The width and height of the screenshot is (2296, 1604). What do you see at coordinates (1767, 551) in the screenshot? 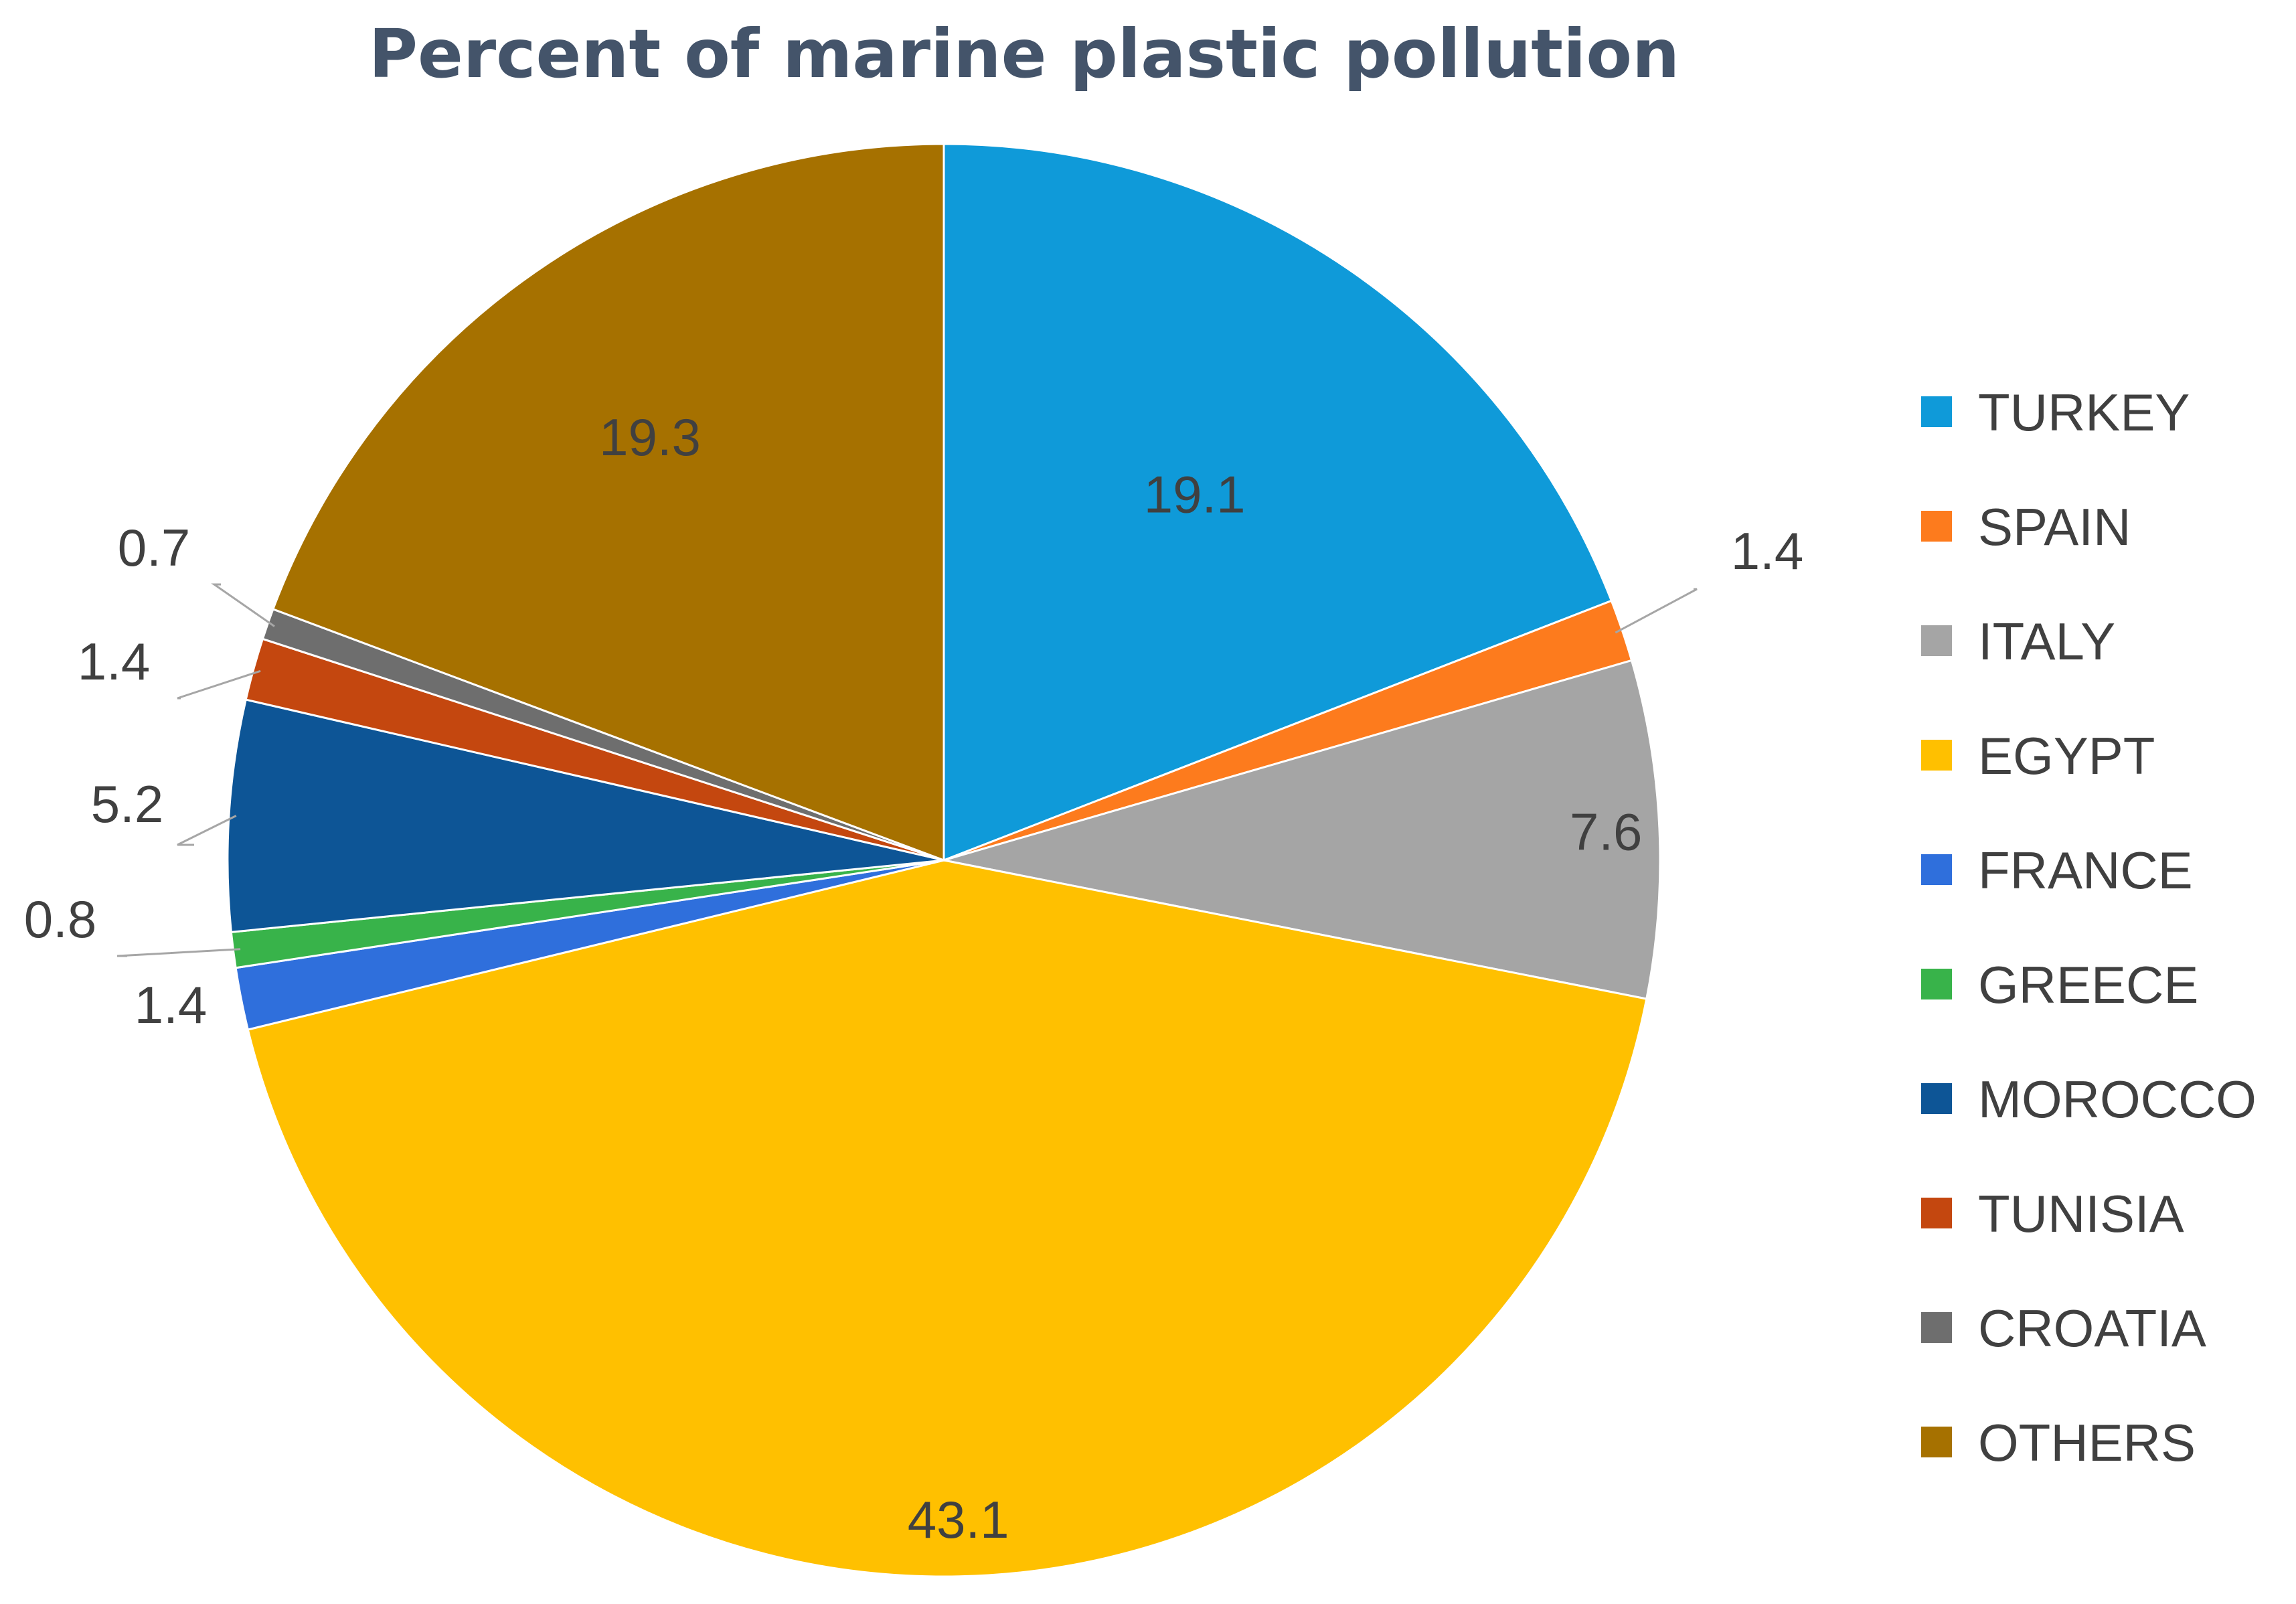
I see `data-label-spain: 1.4` at bounding box center [1767, 551].